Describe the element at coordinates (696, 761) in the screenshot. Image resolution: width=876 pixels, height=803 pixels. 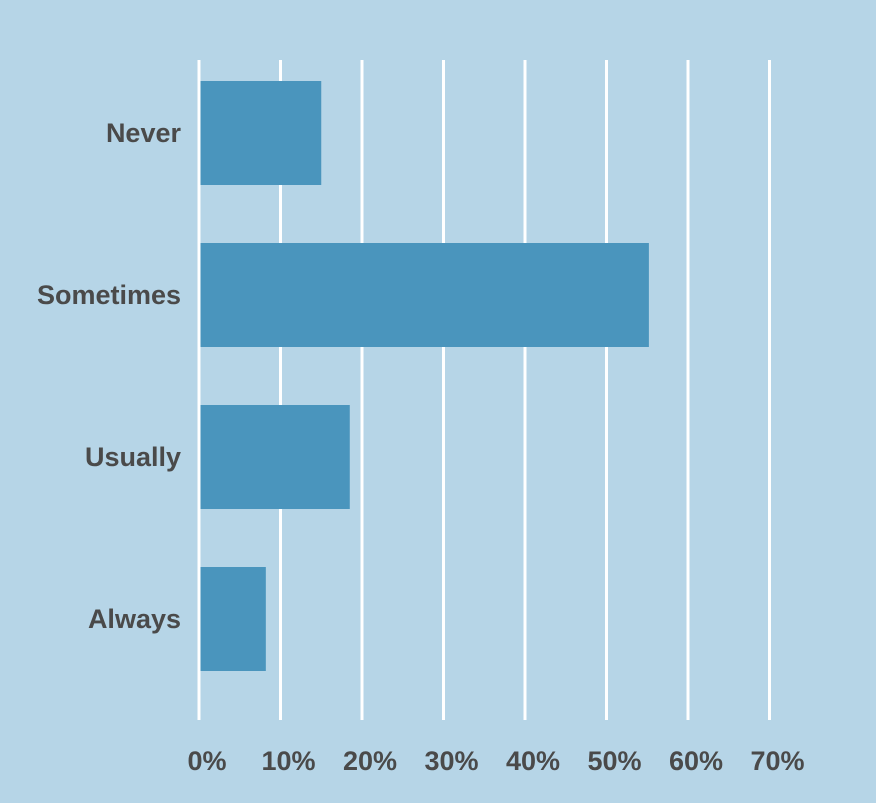
I see `x-tick-label-60: 60%` at that location.